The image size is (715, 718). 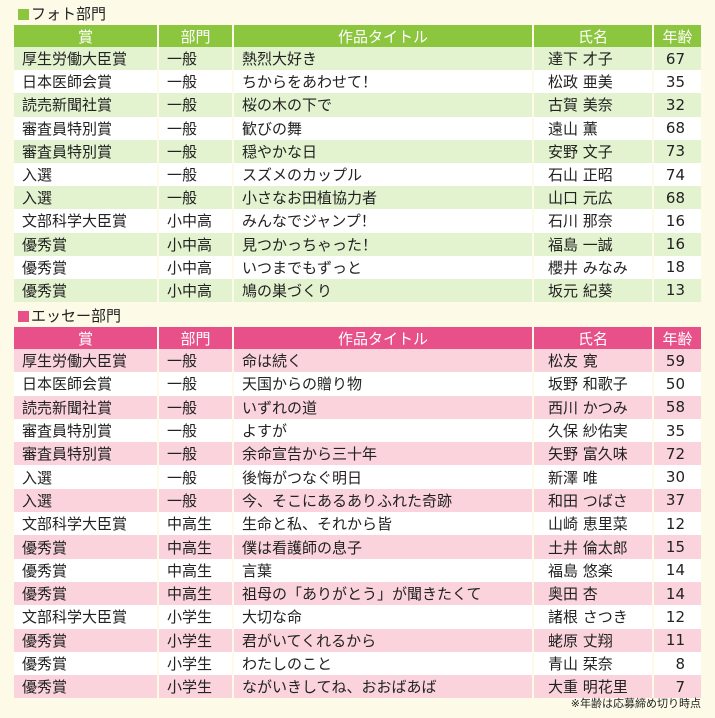 I want to click on age-cell: 13, so click(x=677, y=290).